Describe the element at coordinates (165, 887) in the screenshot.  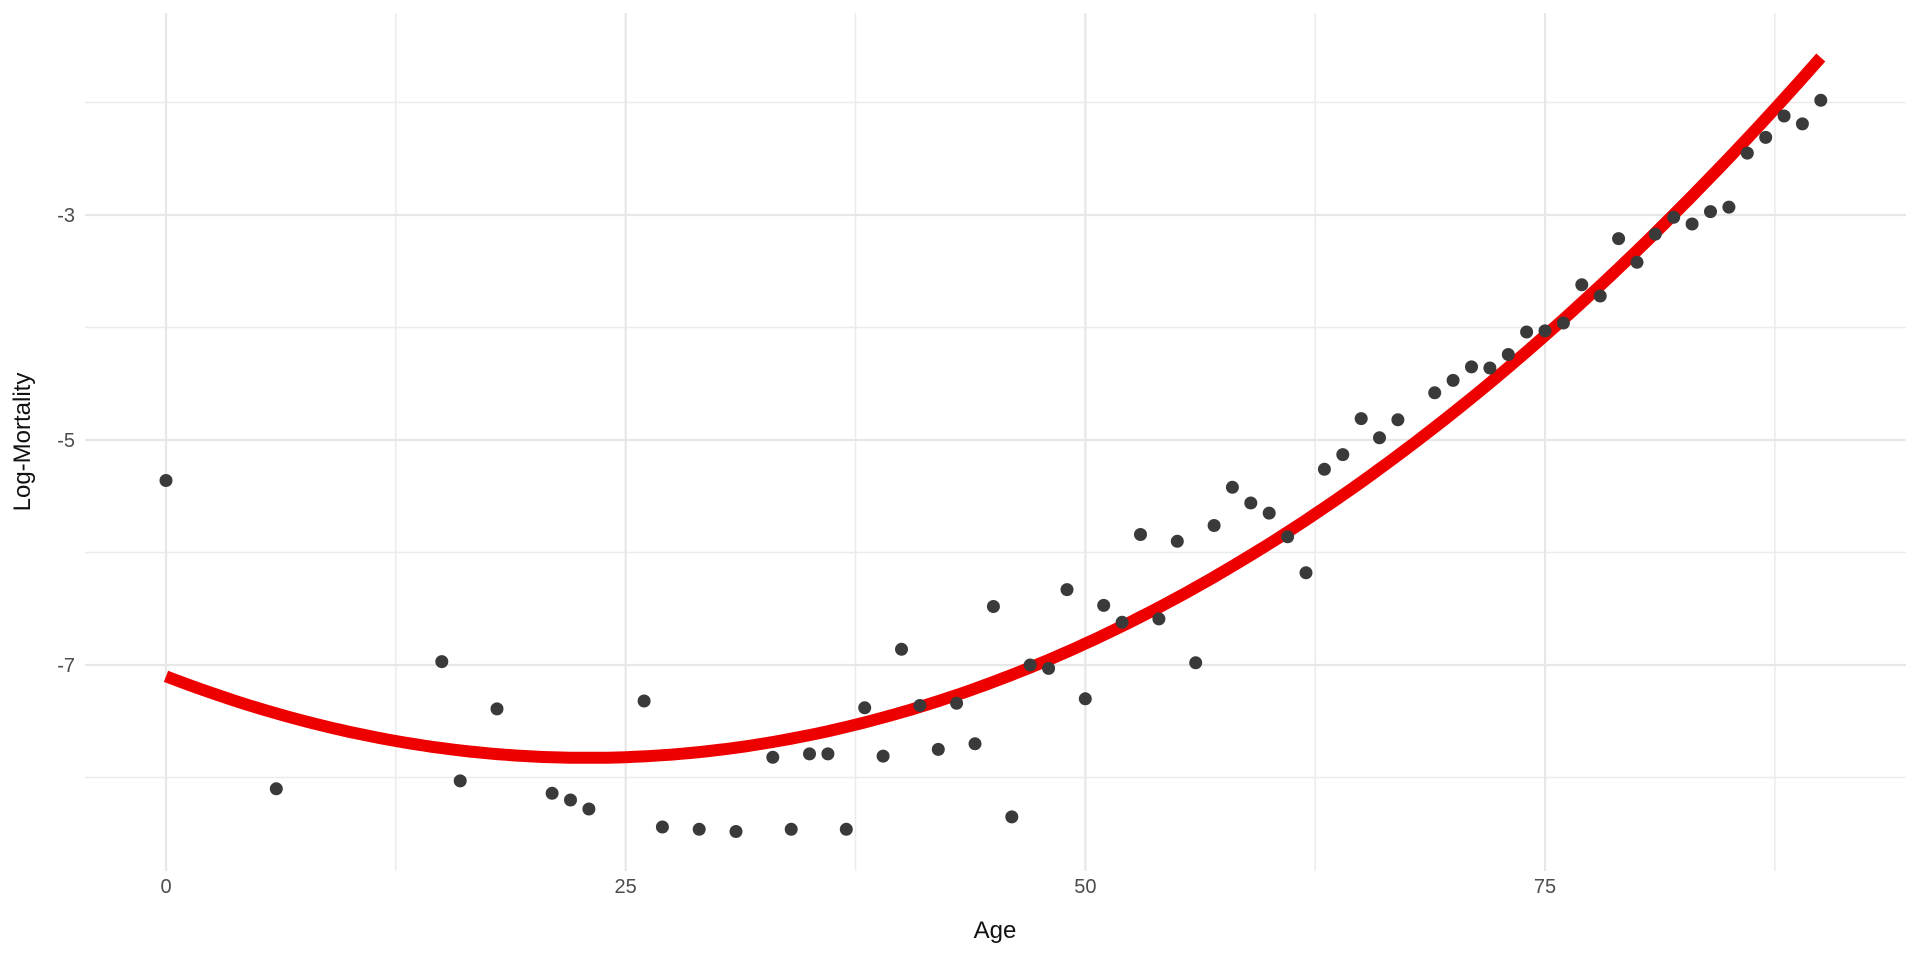
I see `x-tick-label: 0` at that location.